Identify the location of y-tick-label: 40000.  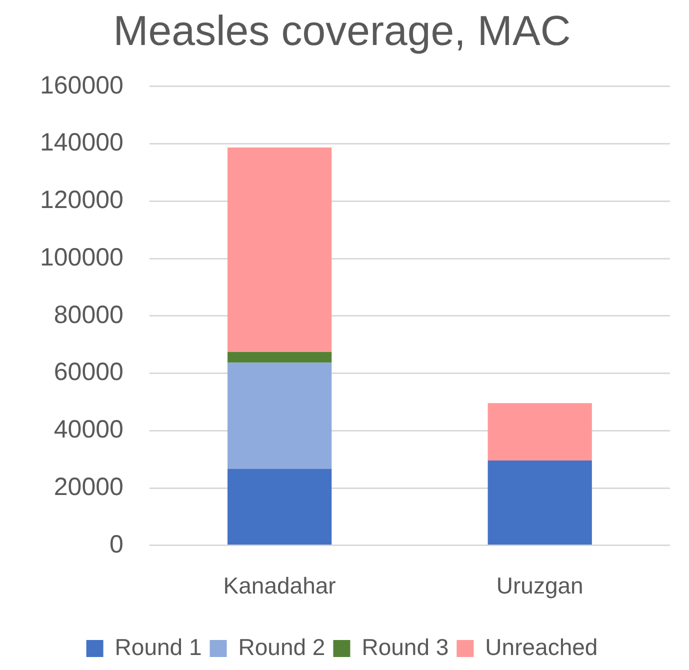
(89, 430).